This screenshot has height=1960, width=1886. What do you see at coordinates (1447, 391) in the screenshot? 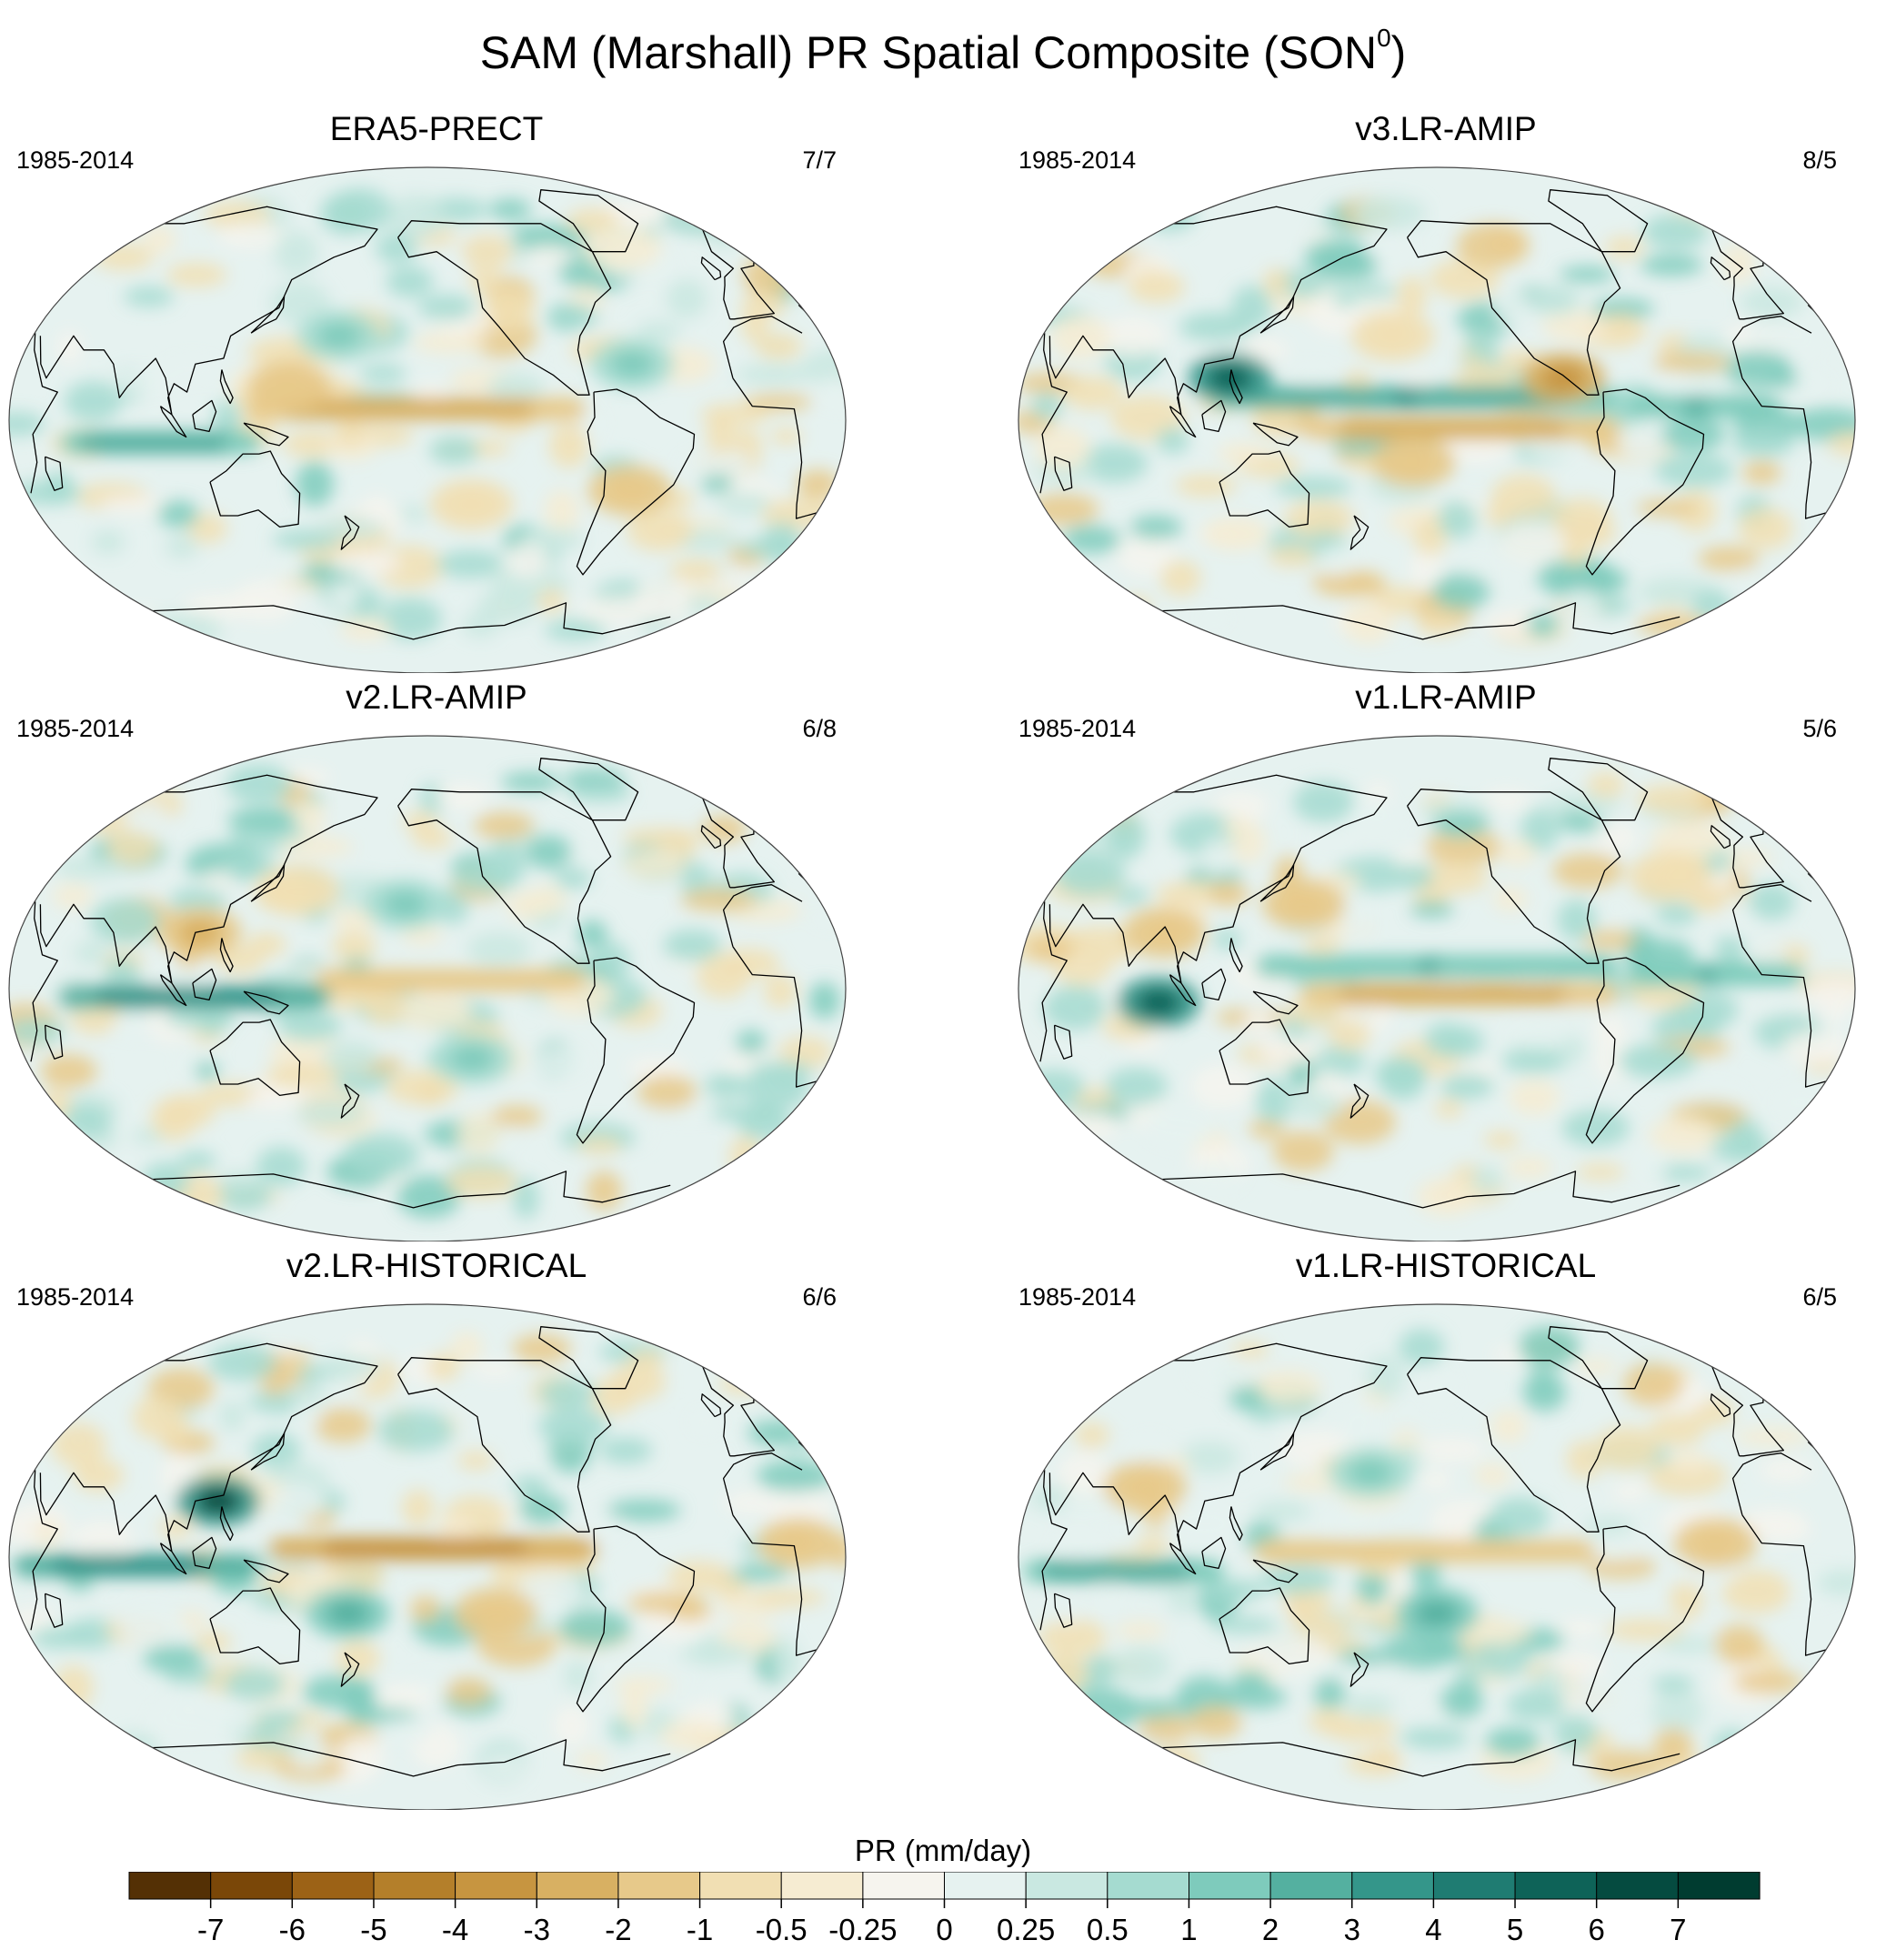
I see `panel-v3-amip: v3.LR-AMIP 1985-2014 8/5` at bounding box center [1447, 391].